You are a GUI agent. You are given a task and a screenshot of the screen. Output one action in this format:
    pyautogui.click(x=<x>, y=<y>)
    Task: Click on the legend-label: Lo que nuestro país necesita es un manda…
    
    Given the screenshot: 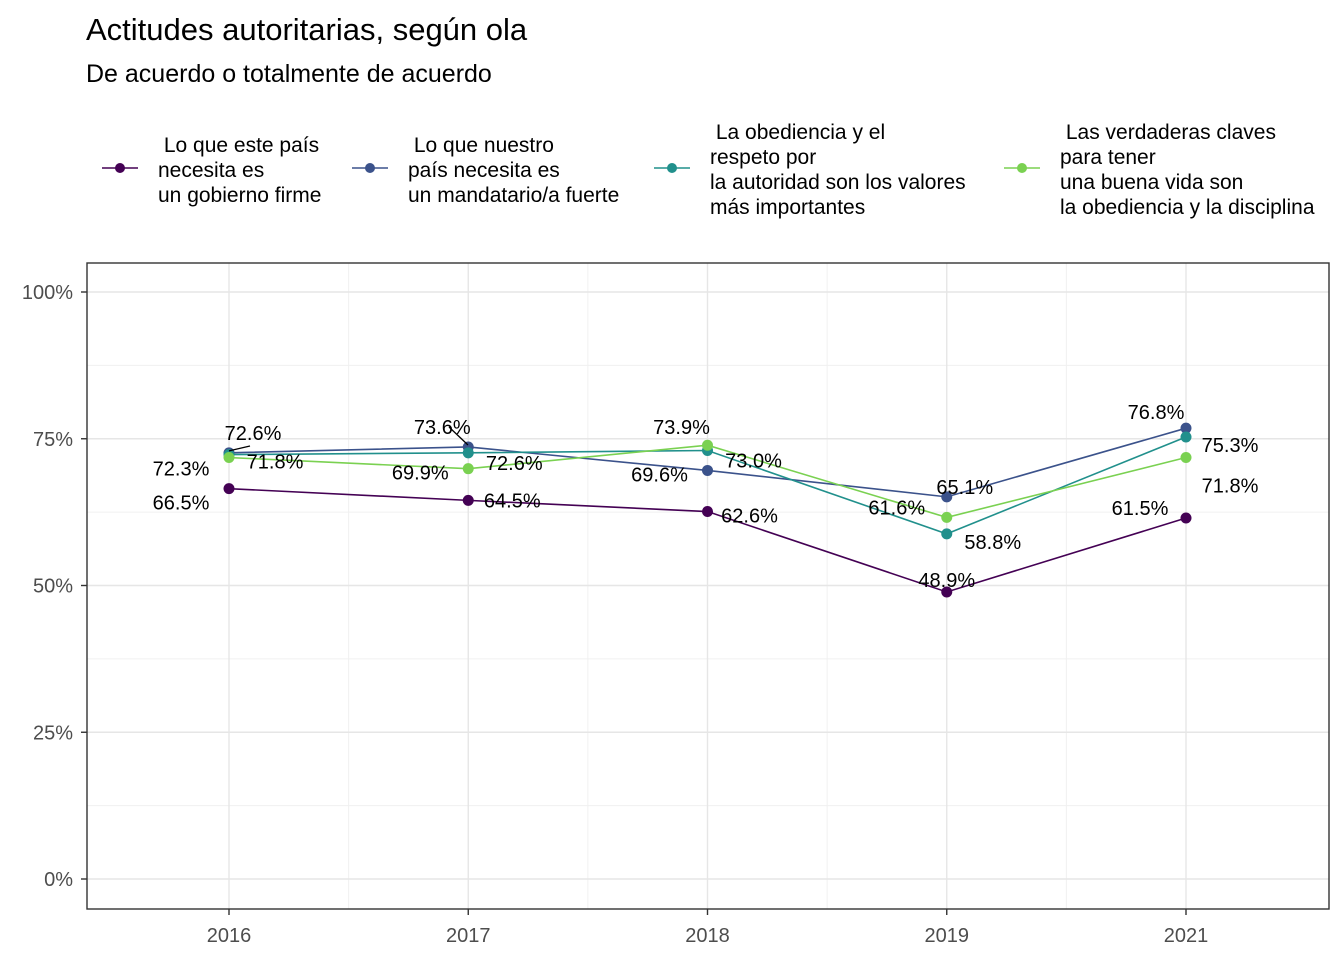 What is the action you would take?
    pyautogui.click(x=514, y=170)
    